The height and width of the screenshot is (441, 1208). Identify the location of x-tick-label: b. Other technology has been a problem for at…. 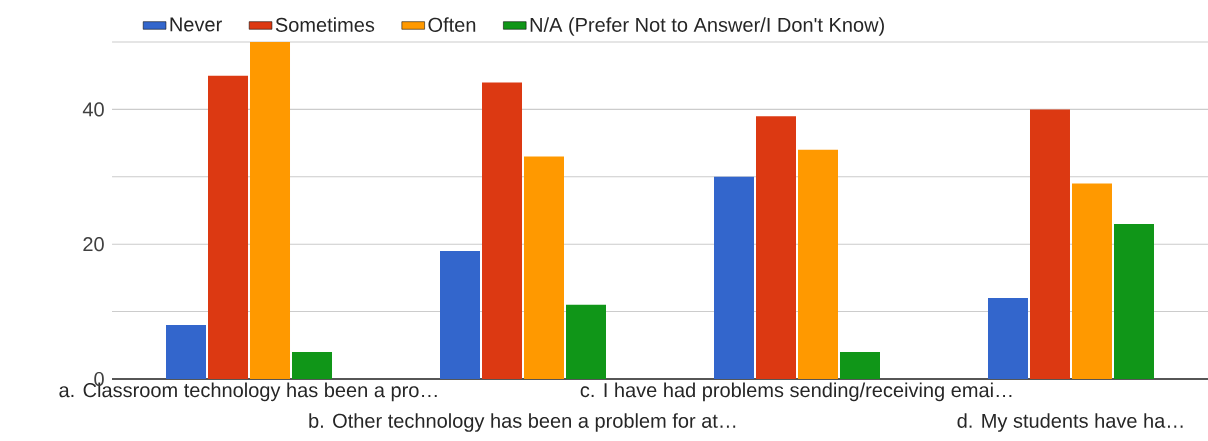
(522, 422).